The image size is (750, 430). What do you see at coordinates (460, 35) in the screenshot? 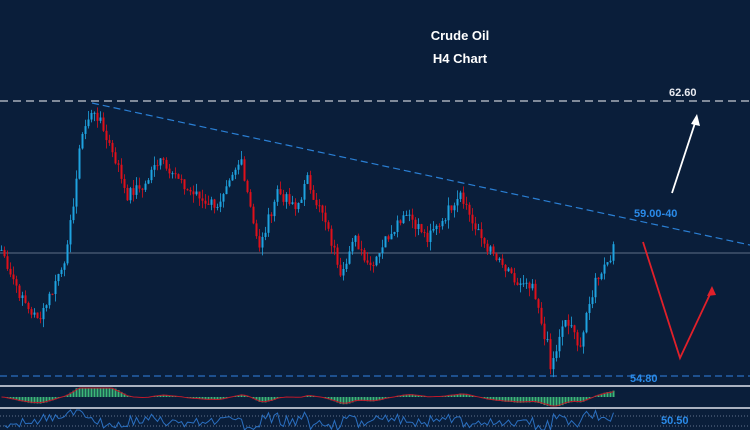
I see `chart-title: Crude Oil` at bounding box center [460, 35].